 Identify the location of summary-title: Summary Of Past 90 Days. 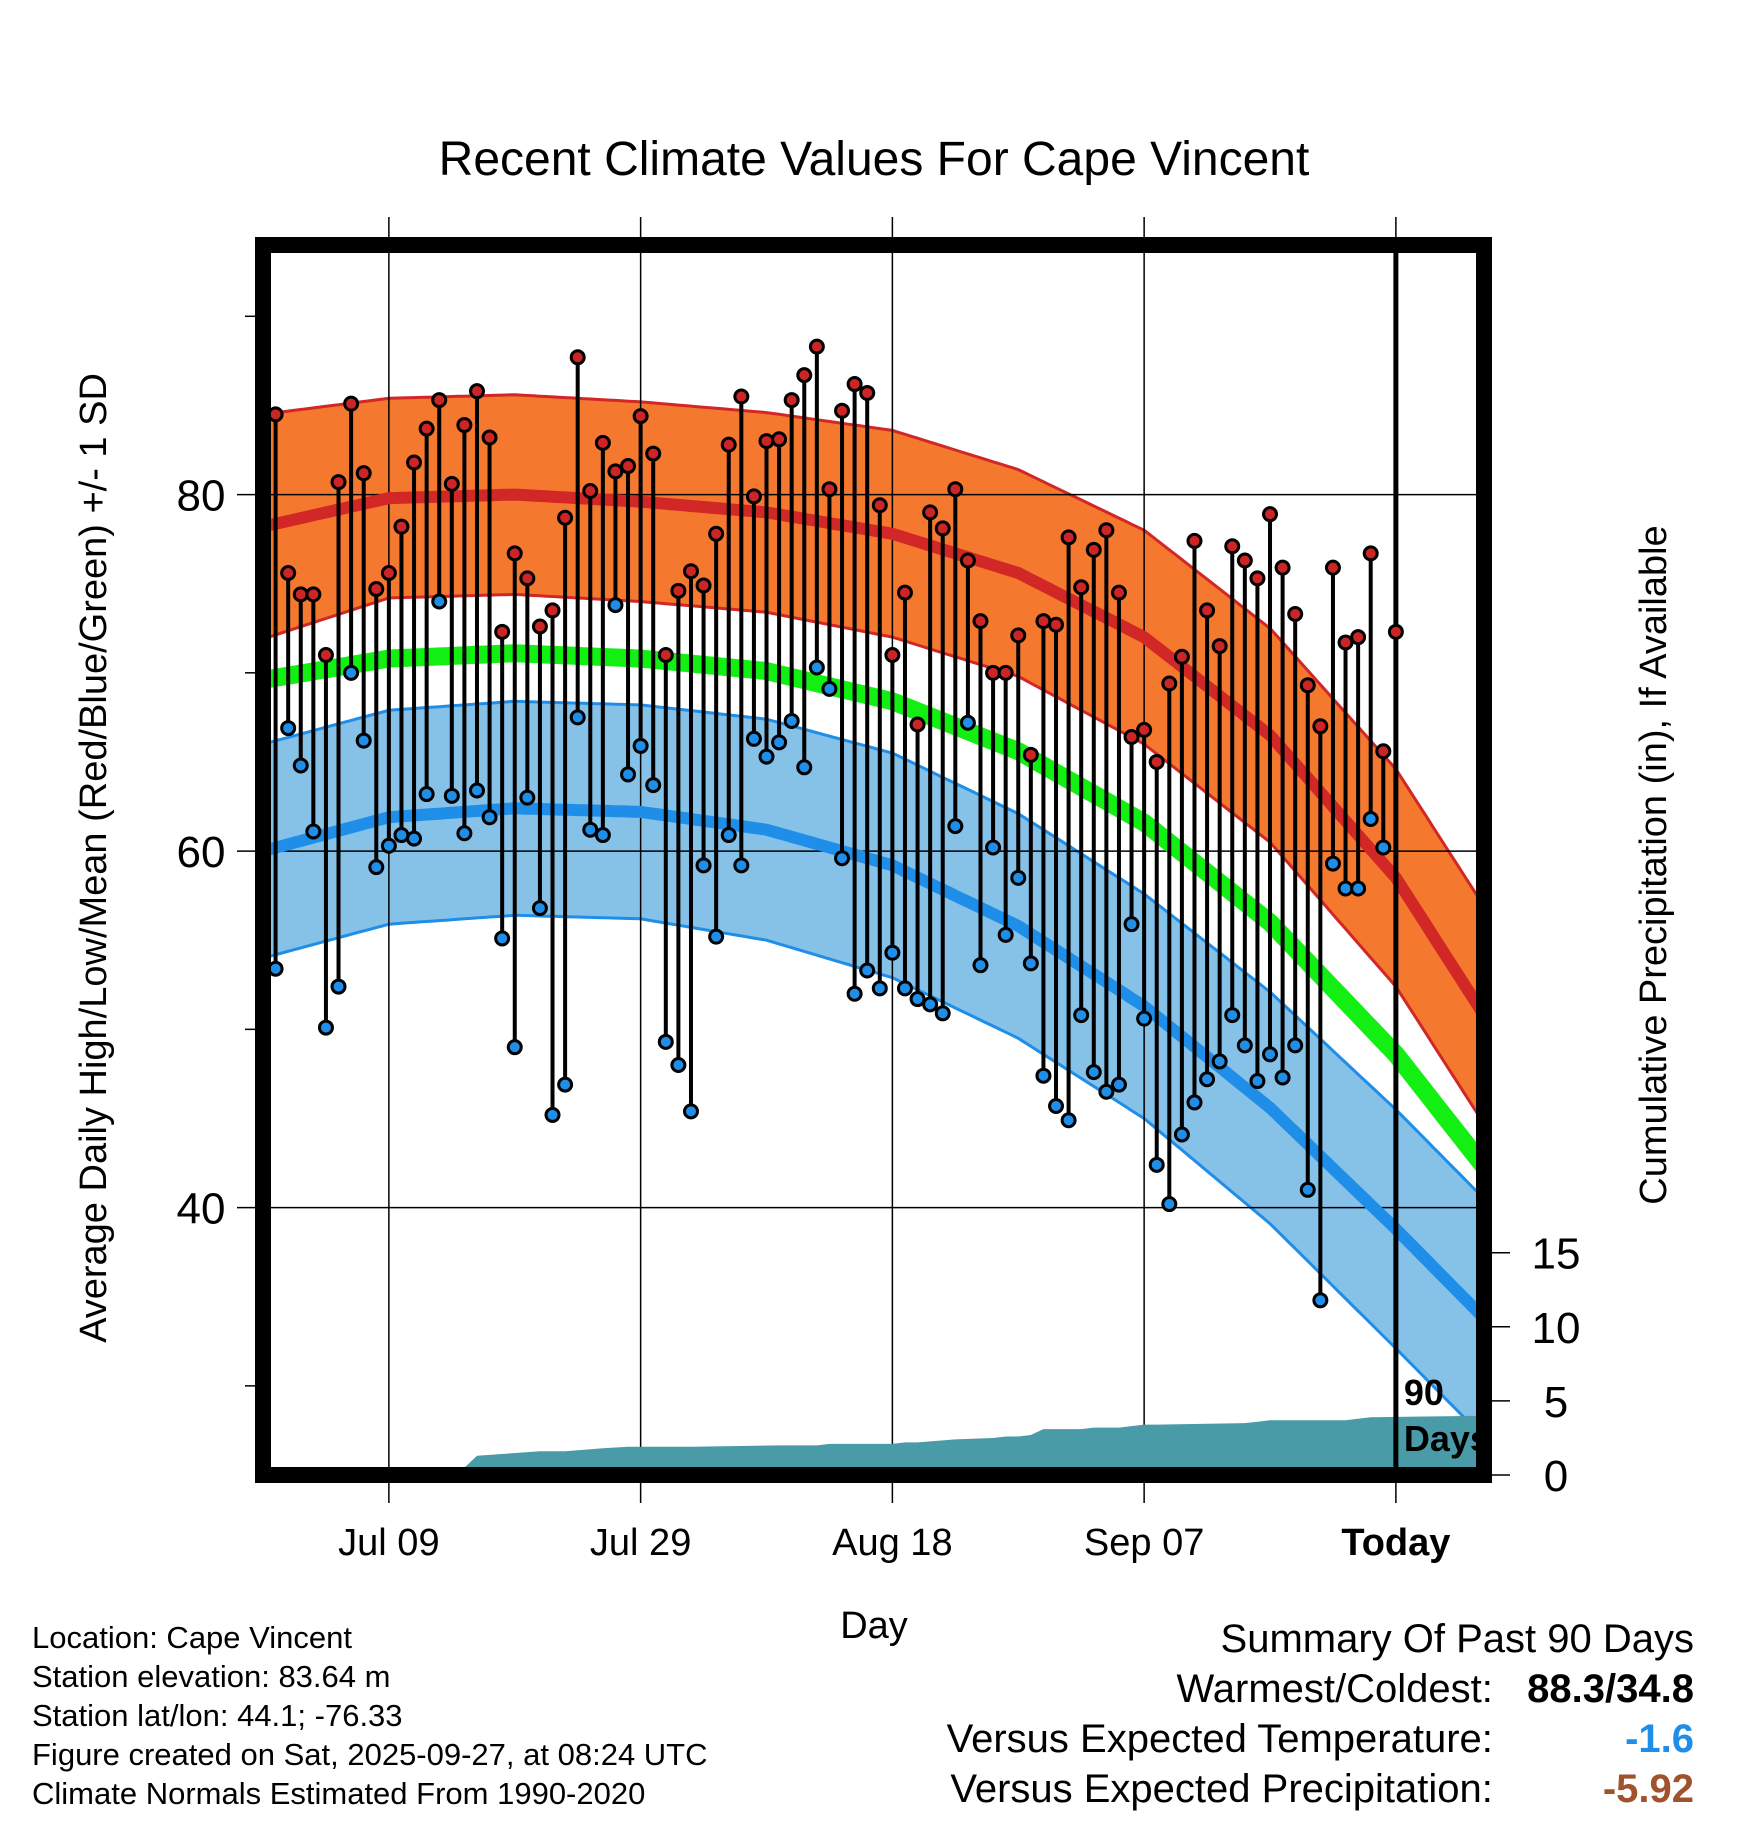
(1457, 1639).